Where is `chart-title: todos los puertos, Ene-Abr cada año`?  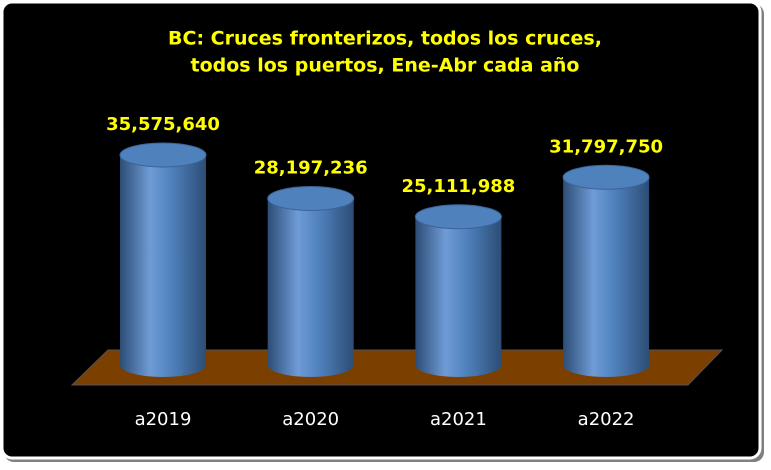
chart-title: todos los puertos, Ene-Abr cada año is located at coordinates (385, 66).